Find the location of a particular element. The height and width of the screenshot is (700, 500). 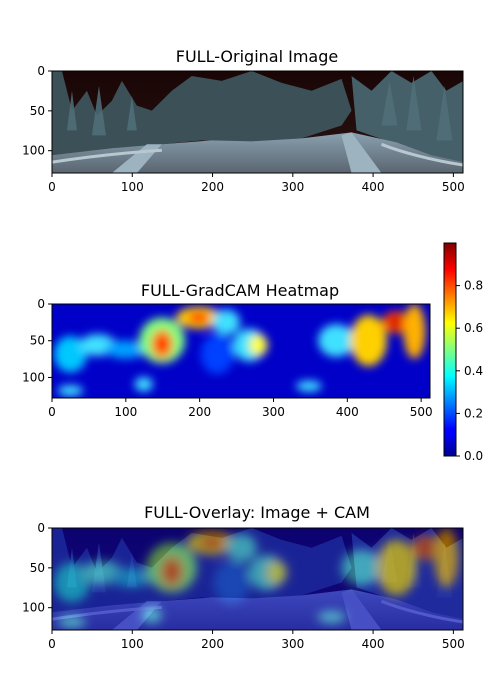

colorbar-tick-label: 0.0 is located at coordinates (473, 456).